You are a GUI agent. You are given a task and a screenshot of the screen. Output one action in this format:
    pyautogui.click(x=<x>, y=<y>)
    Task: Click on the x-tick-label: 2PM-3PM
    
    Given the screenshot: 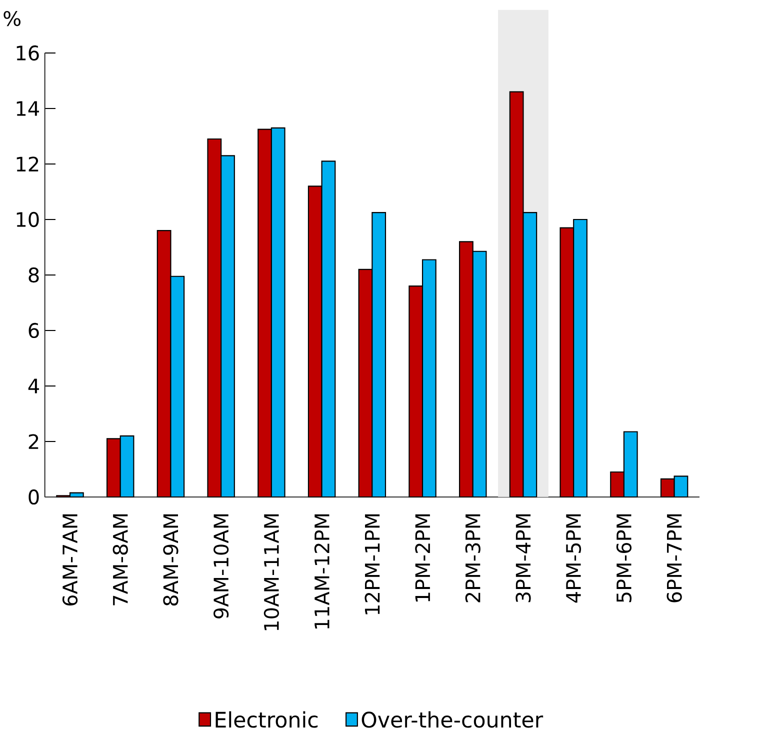 What is the action you would take?
    pyautogui.click(x=472, y=558)
    